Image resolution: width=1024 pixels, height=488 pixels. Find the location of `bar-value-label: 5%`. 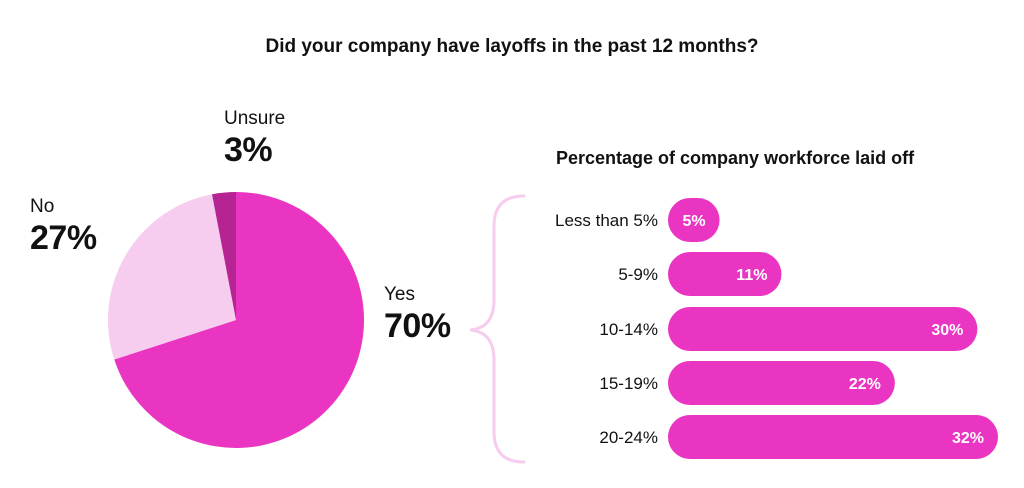

bar-value-label: 5% is located at coordinates (693, 221).